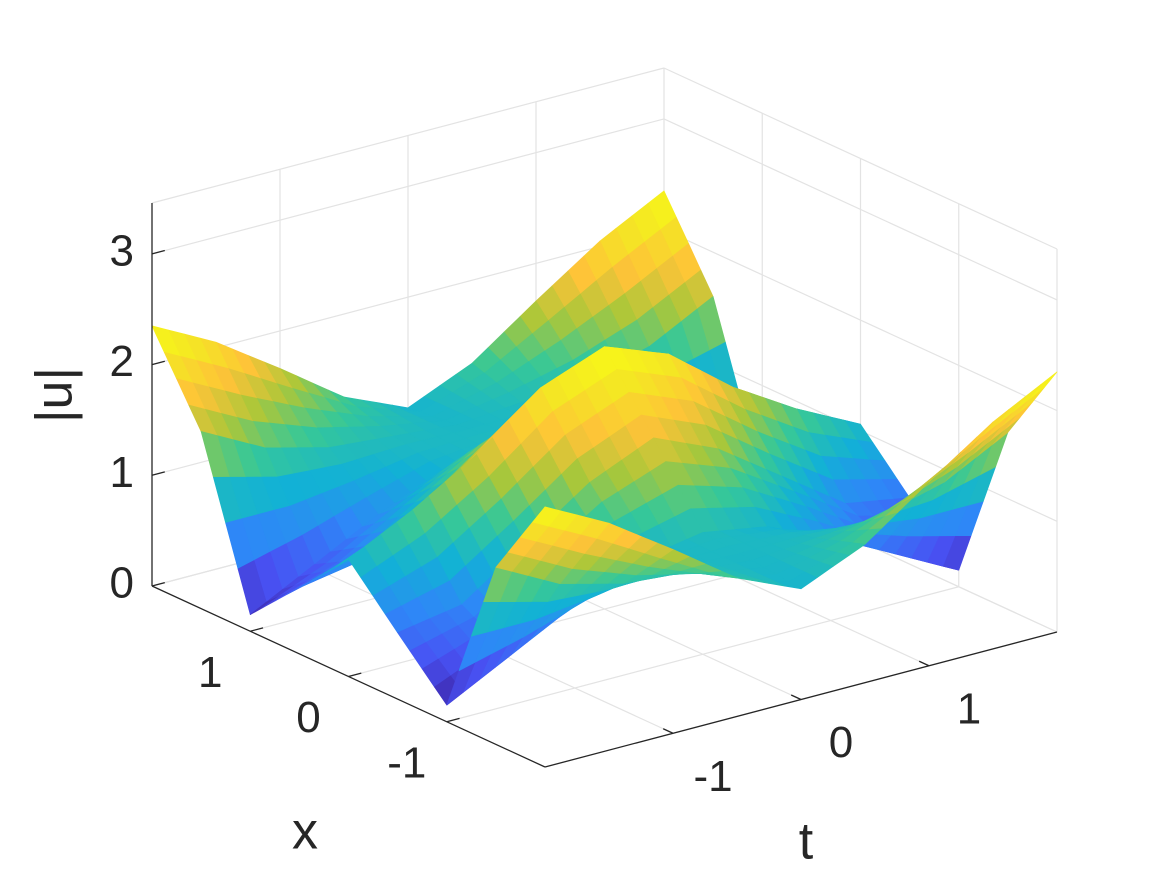  I want to click on t-tick-label: 1, so click(969, 708).